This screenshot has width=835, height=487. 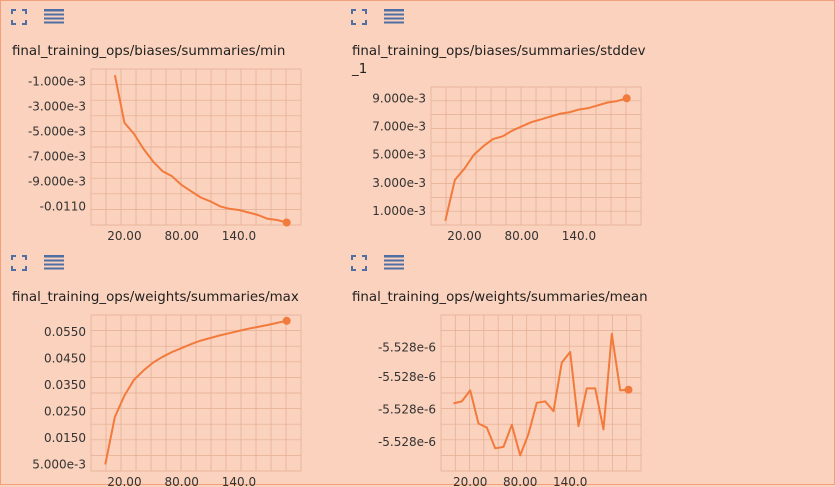 What do you see at coordinates (65, 385) in the screenshot?
I see `y-tick-label: 0.0350` at bounding box center [65, 385].